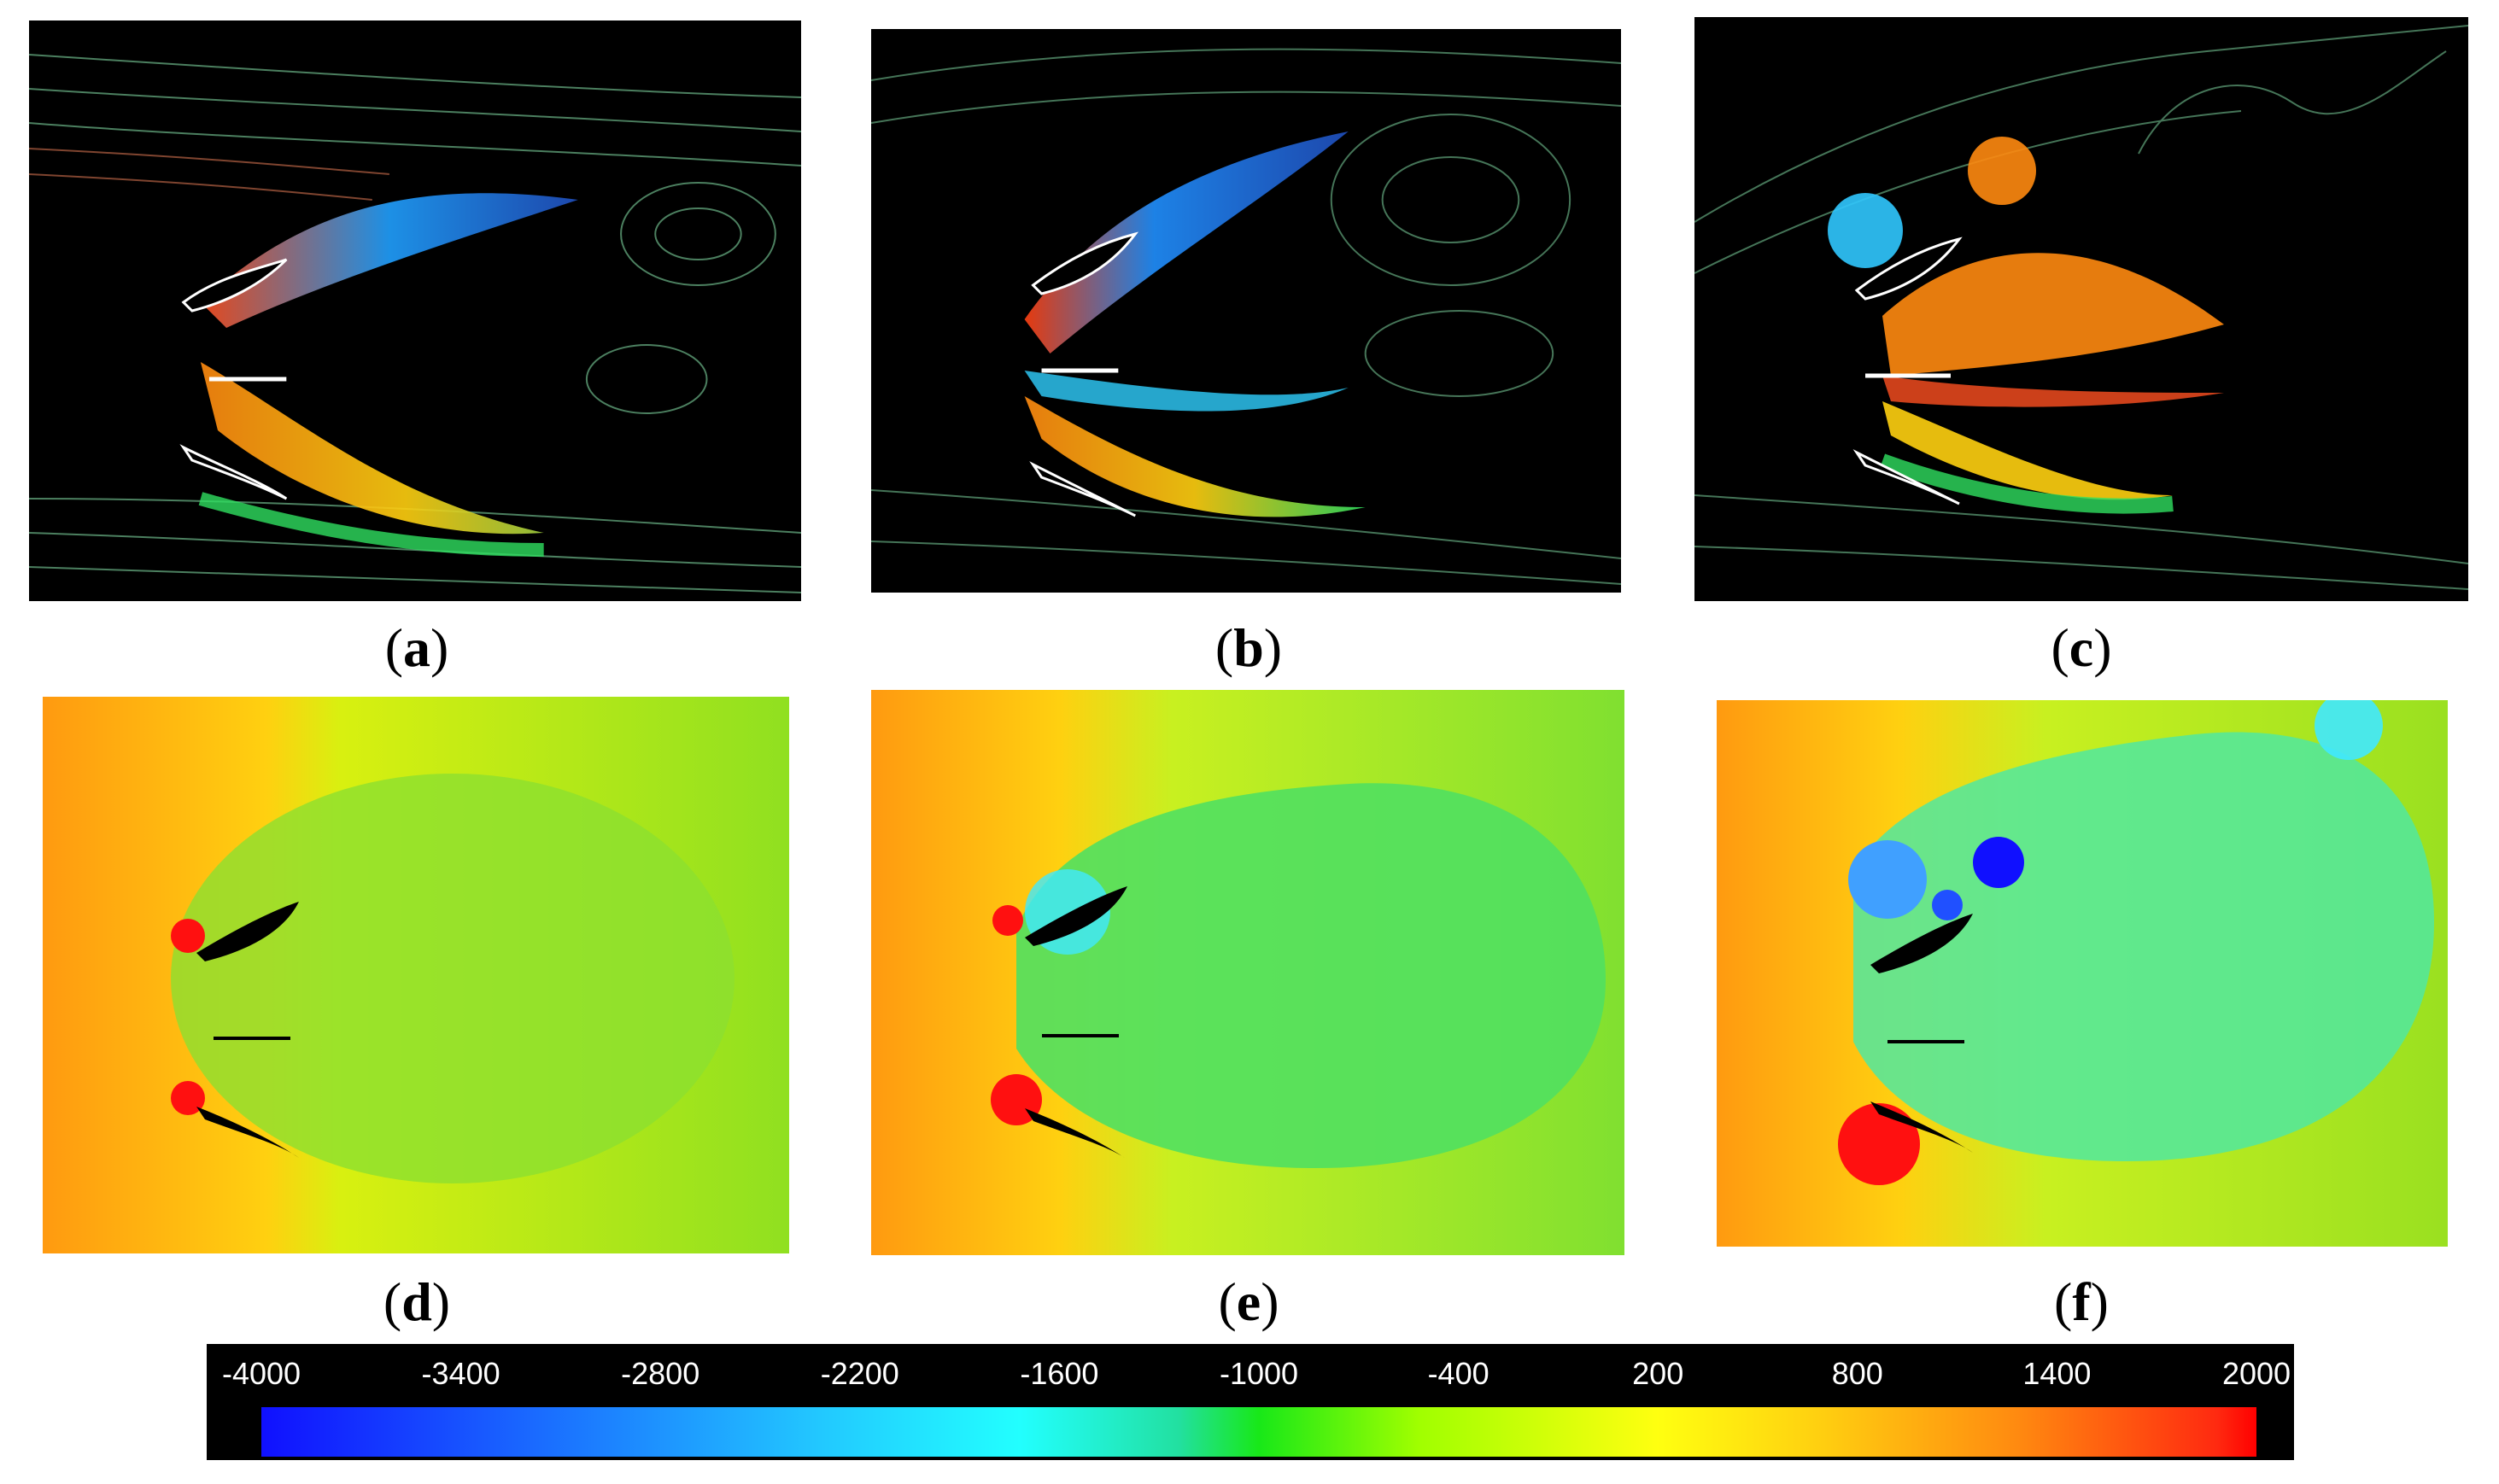  What do you see at coordinates (261, 1374) in the screenshot?
I see `colorbar-tick-label: -4000` at bounding box center [261, 1374].